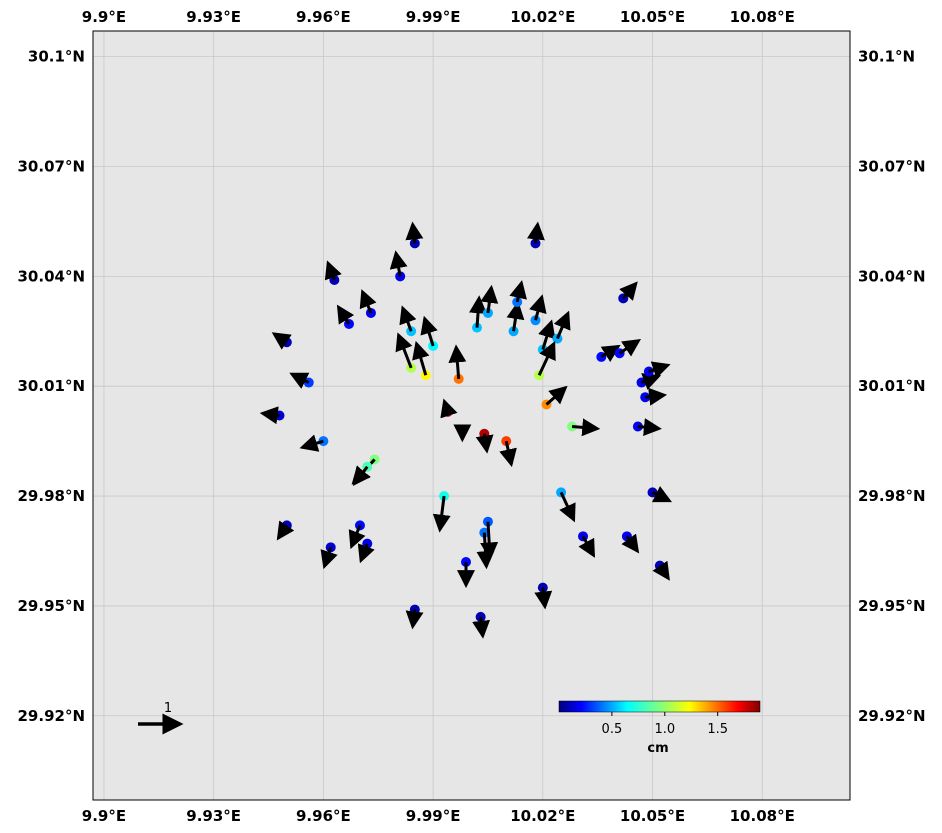 Image resolution: width=942 pixels, height=833 pixels. I want to click on x-tick-label-top: 9.9°E, so click(104, 17).